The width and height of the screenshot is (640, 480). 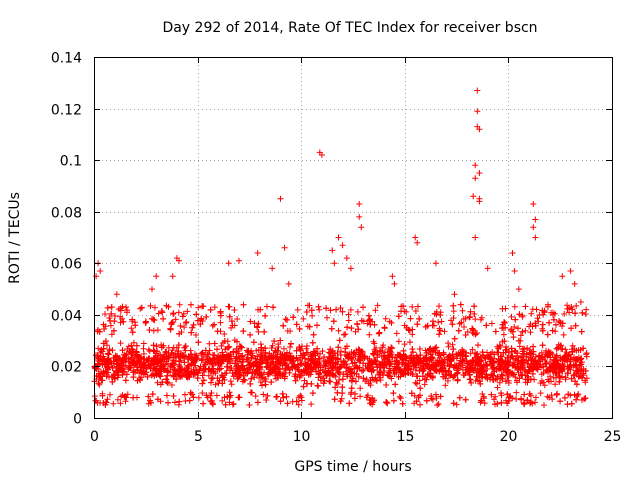 I want to click on y-tick-label: 0.1, so click(x=71, y=162).